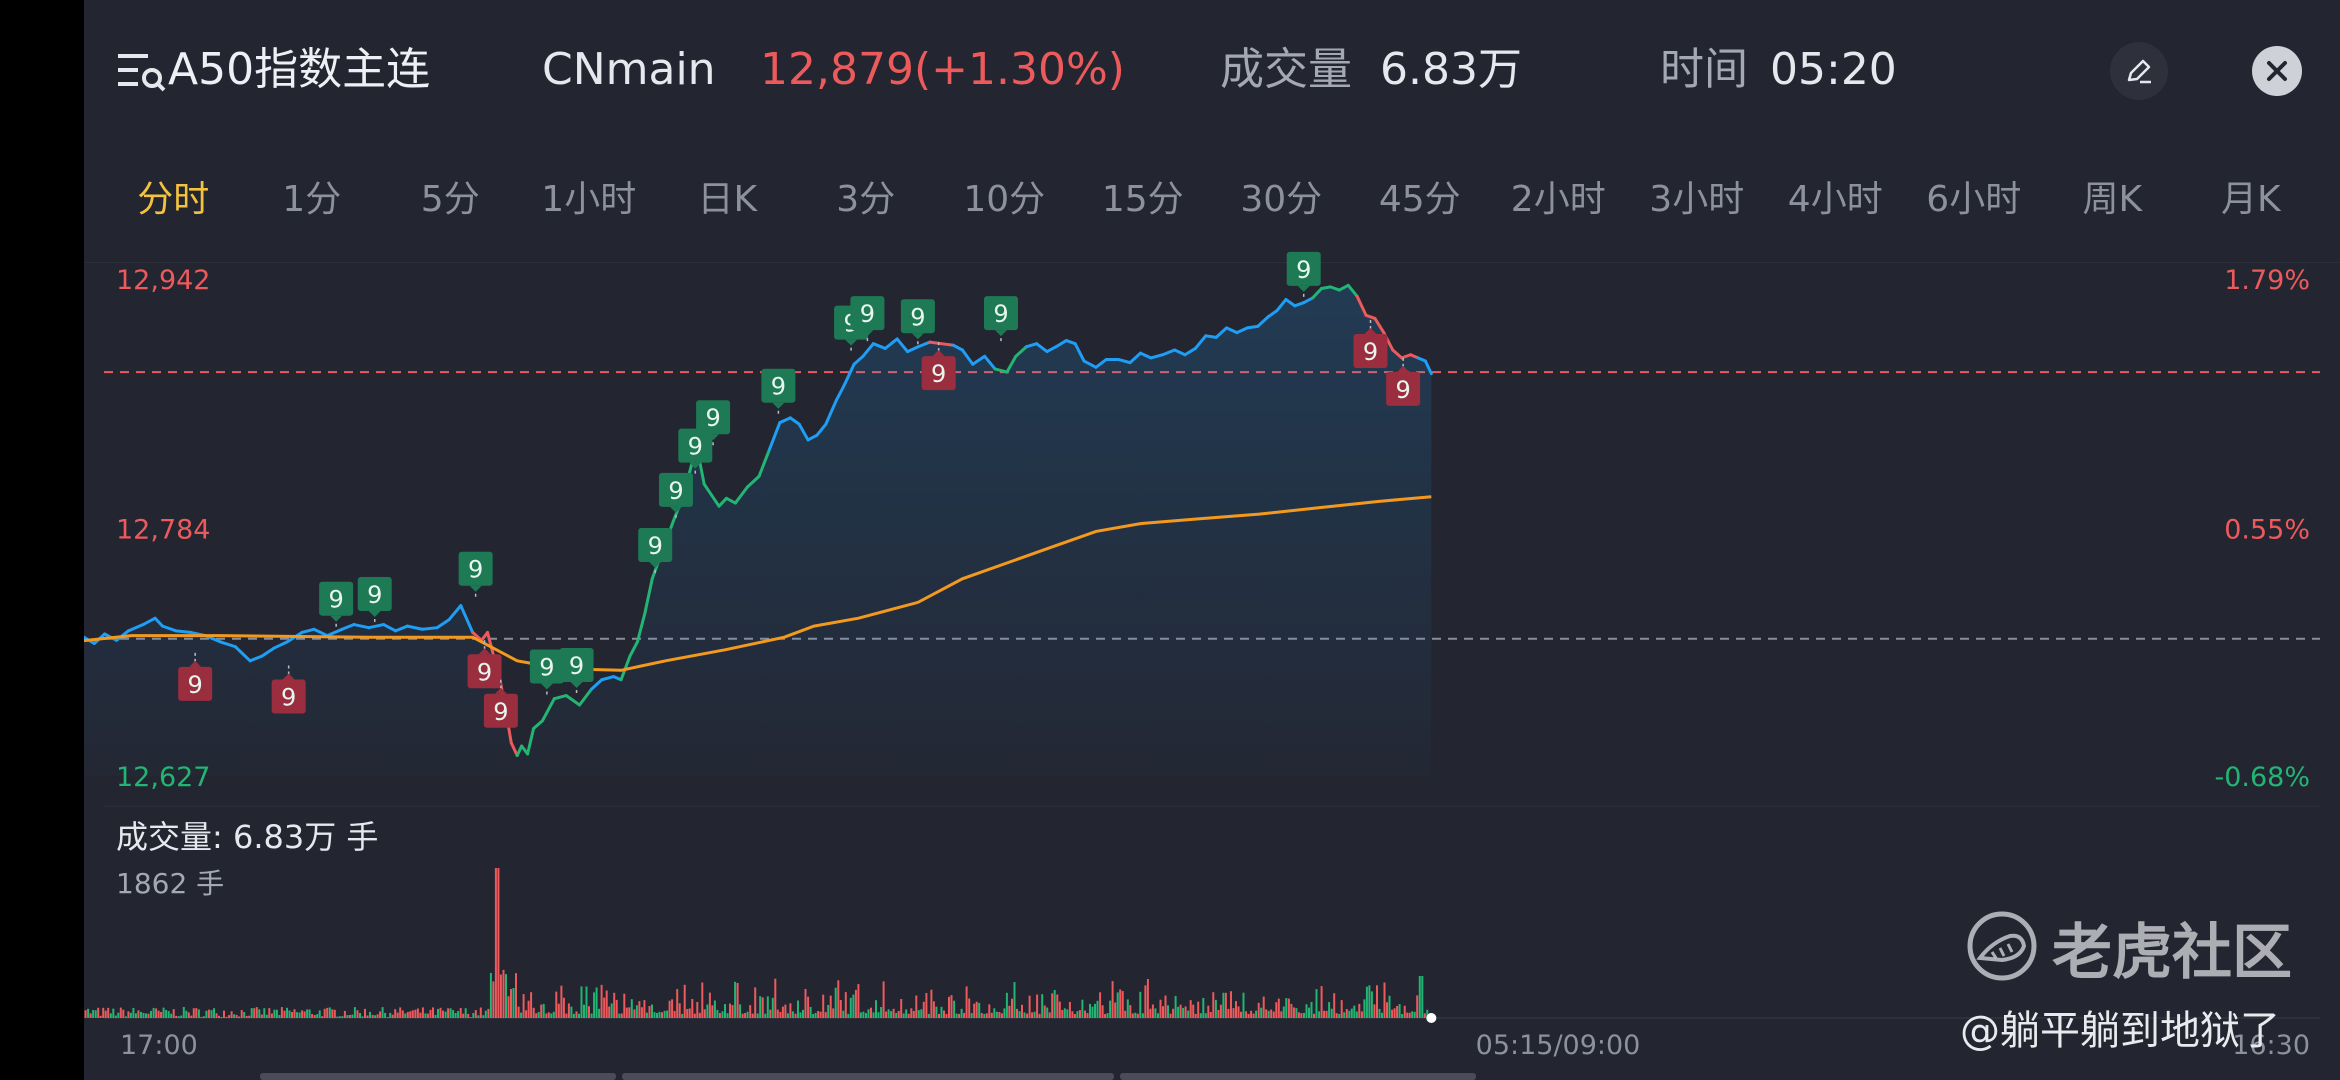  I want to click on tab-4: 日K, so click(727, 199).